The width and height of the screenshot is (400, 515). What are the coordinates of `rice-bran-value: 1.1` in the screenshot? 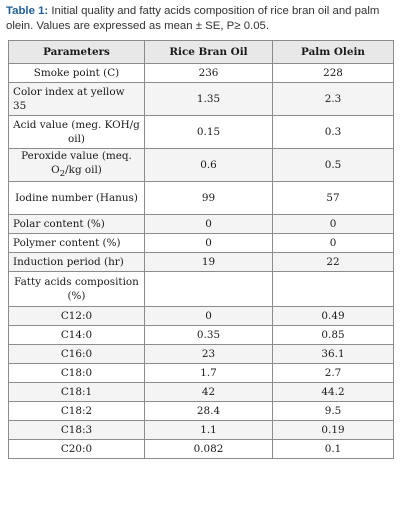 It's located at (208, 430).